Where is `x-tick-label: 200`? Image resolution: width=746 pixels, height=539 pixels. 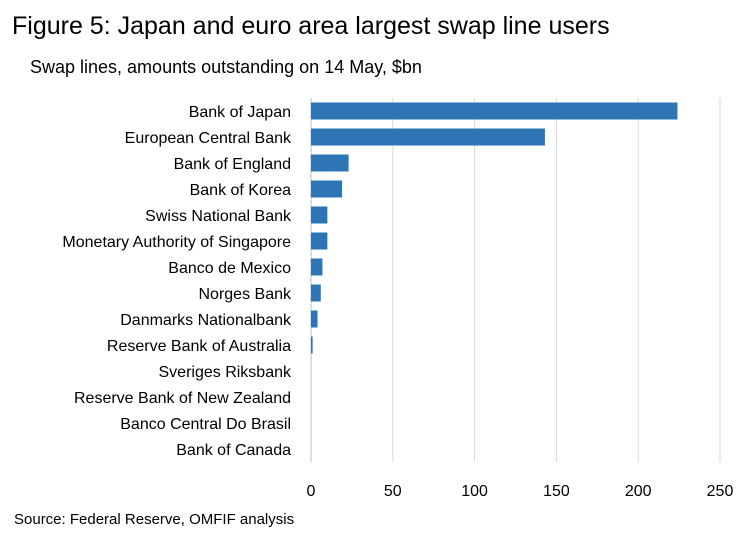
x-tick-label: 200 is located at coordinates (638, 491).